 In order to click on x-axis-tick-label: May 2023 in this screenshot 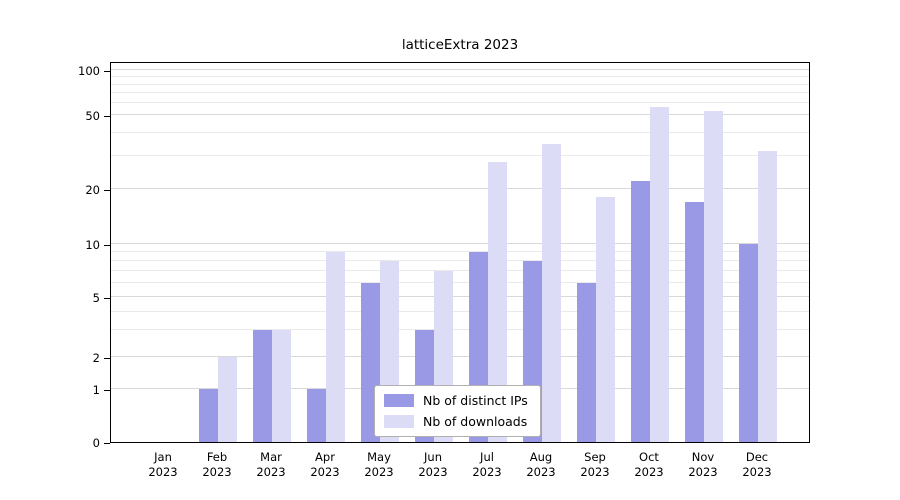, I will do `click(379, 464)`.